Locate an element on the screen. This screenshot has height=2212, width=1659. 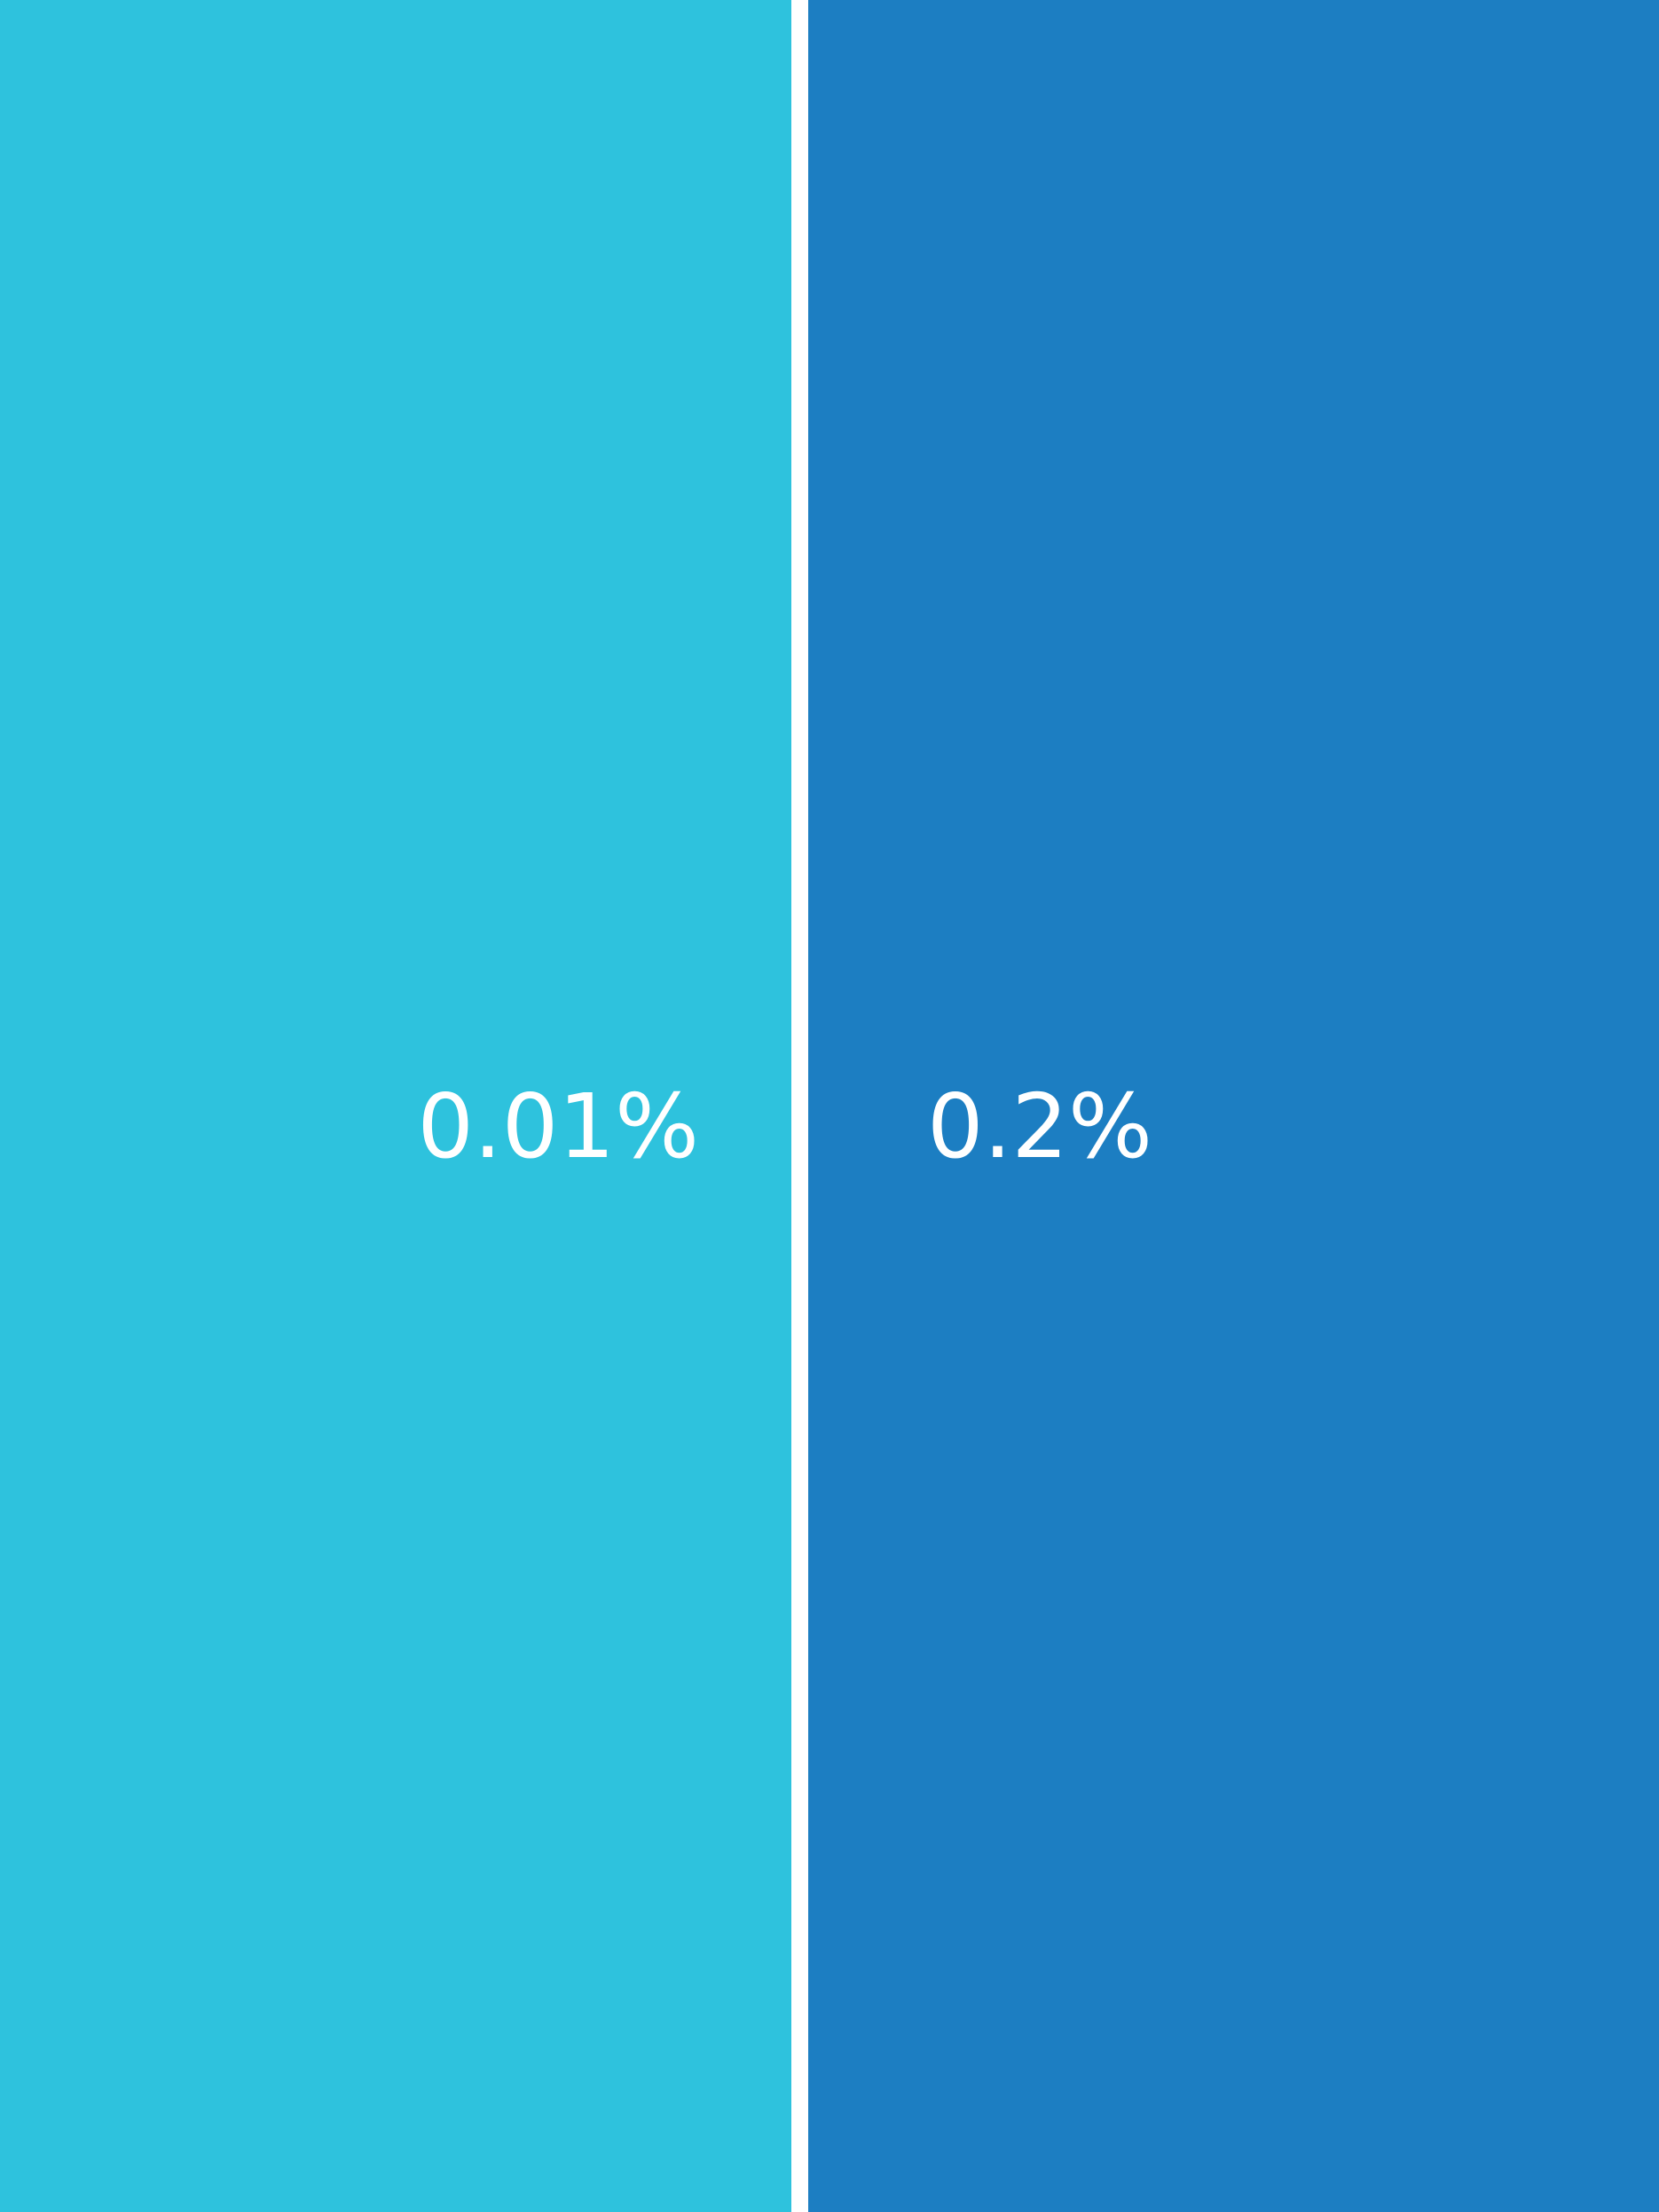
value-label-left: 0.01% is located at coordinates (558, 1126).